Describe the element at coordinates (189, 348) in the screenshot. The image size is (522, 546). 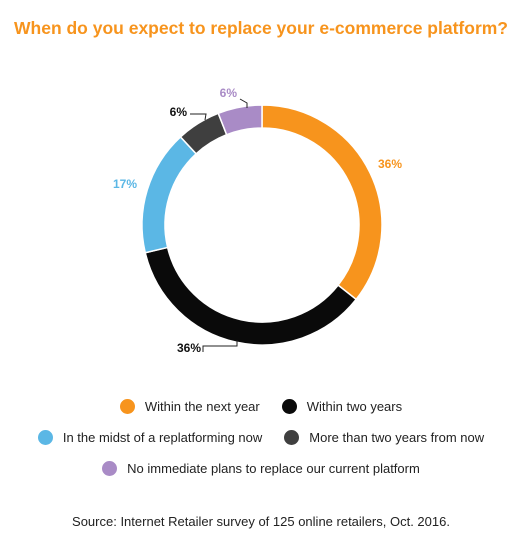
I see `data-label-within-two-years: 36%` at that location.